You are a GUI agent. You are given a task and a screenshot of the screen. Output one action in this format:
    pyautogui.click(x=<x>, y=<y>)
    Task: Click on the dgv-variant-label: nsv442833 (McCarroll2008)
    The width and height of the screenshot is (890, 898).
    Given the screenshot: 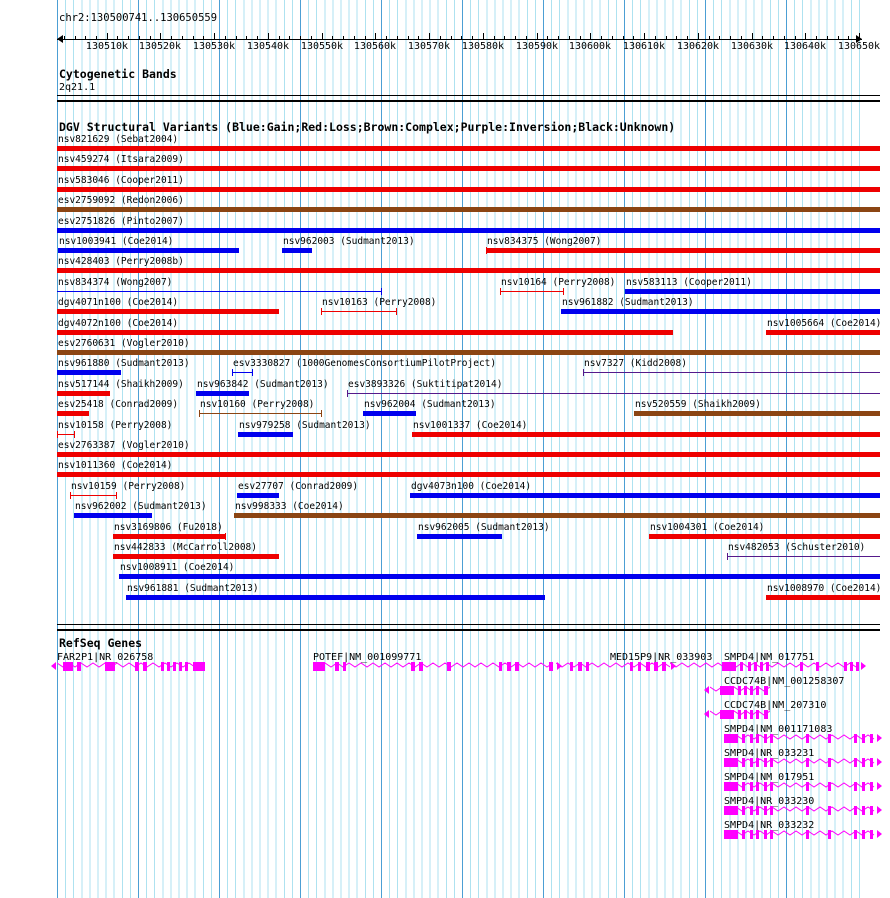 What is the action you would take?
    pyautogui.click(x=185, y=547)
    